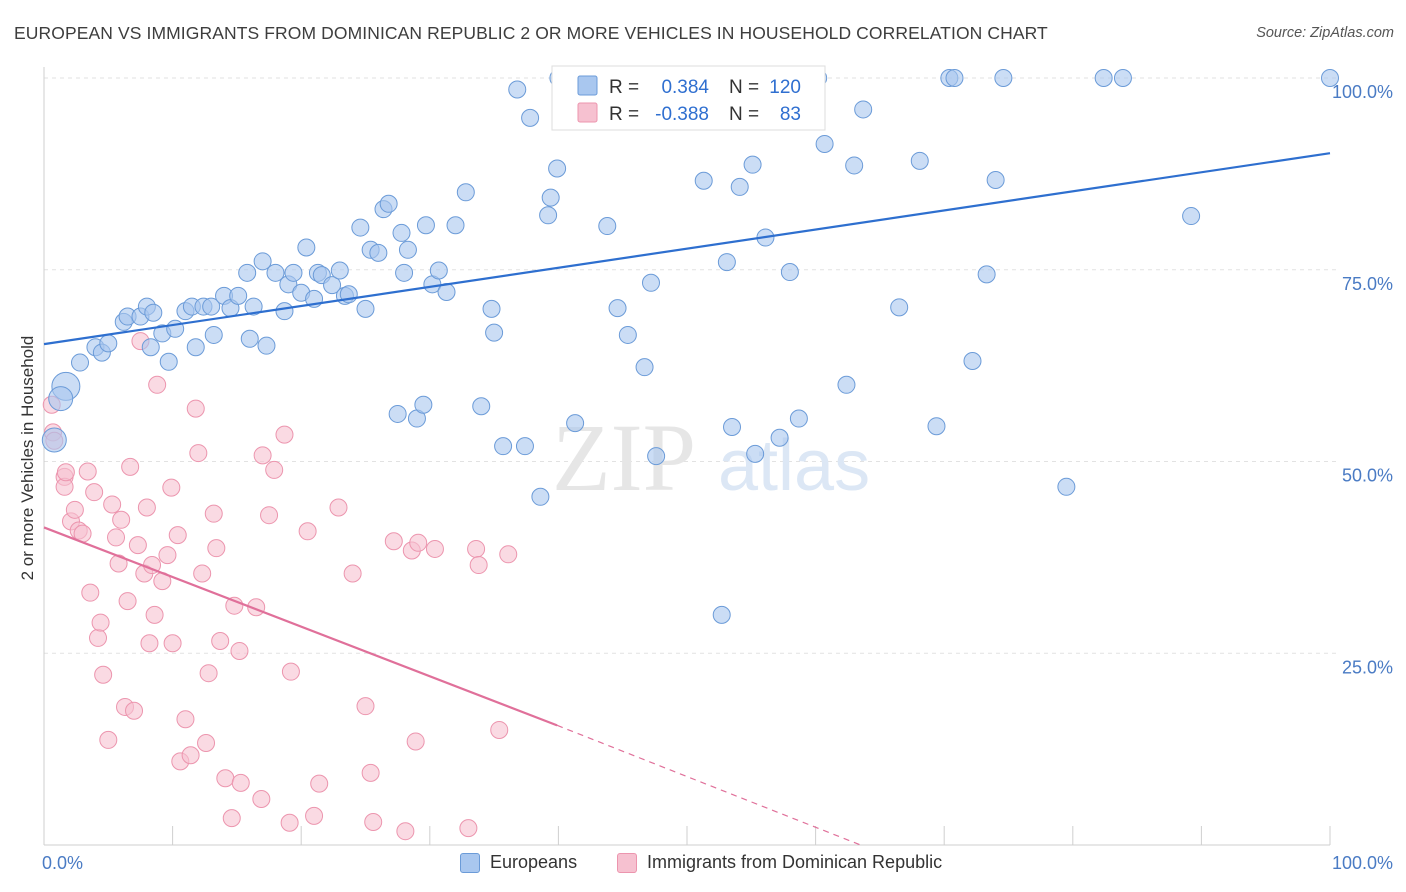 The height and width of the screenshot is (892, 1406). What do you see at coordinates (624, 87) in the screenshot?
I see `legend-r-label-europeans: R =` at bounding box center [624, 87].